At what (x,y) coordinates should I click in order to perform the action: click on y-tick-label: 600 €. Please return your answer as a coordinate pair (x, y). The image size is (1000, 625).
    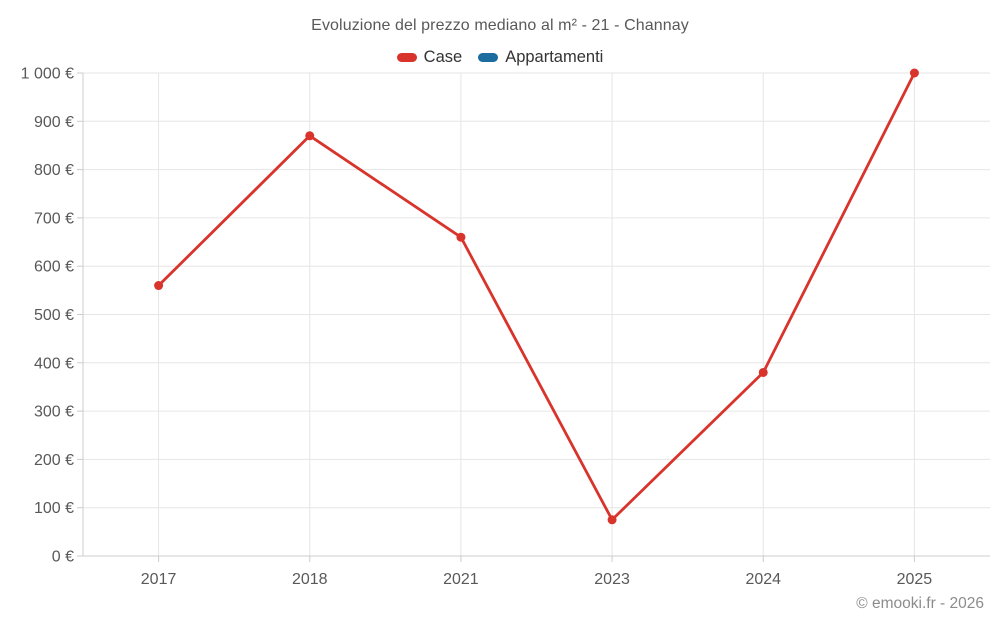
    Looking at the image, I should click on (54, 267).